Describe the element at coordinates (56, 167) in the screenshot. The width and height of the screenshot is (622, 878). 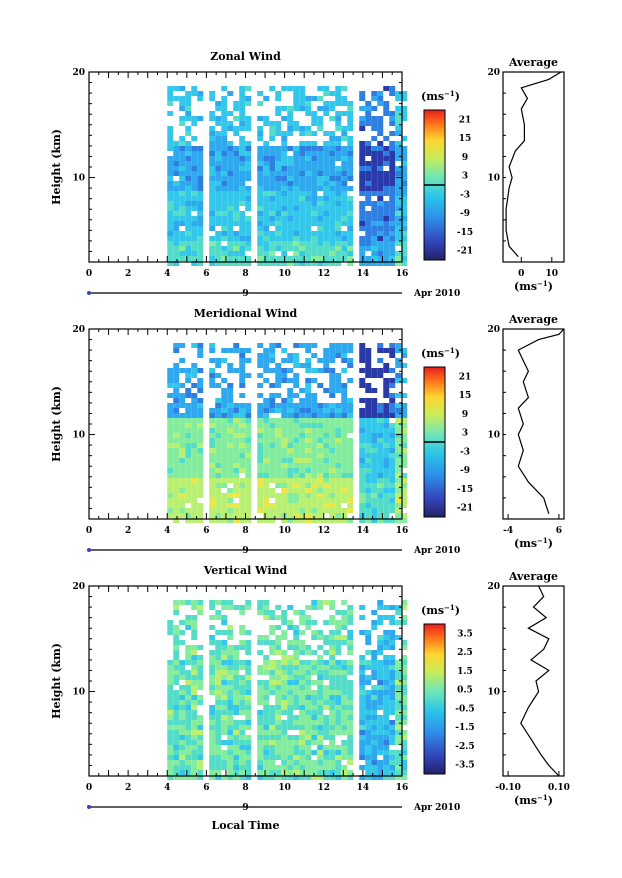
I see `y-axis-label: Height (km)` at that location.